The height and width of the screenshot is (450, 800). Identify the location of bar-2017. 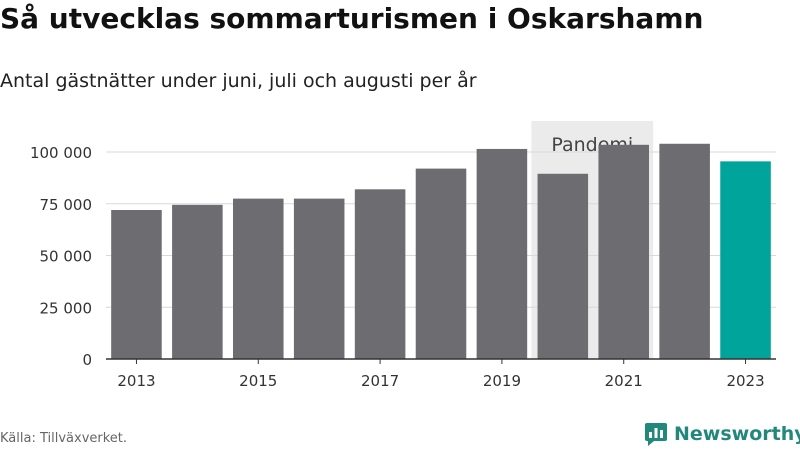
(380, 274).